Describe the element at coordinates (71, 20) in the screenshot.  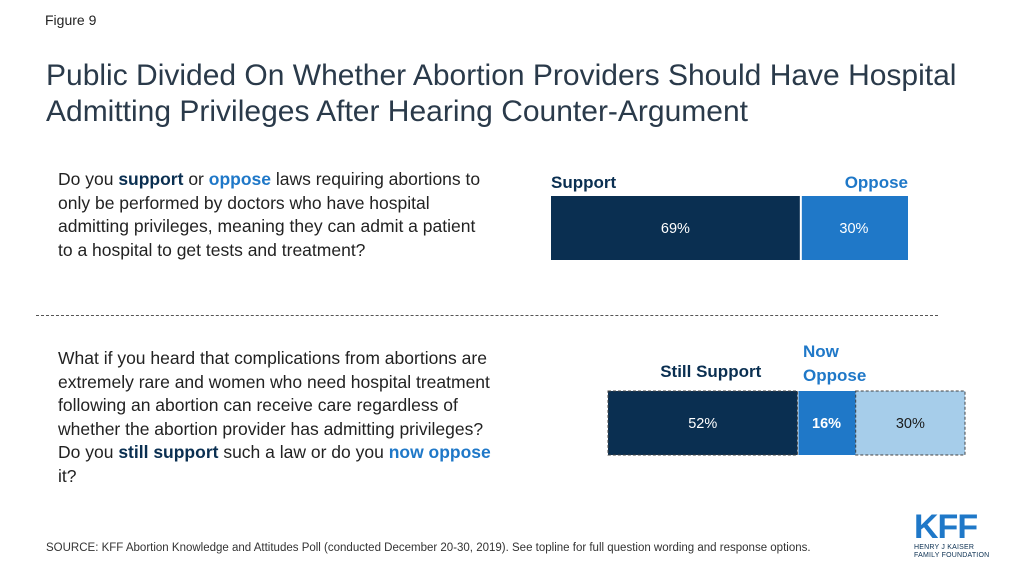
I see `figure-label: Figure 9` at that location.